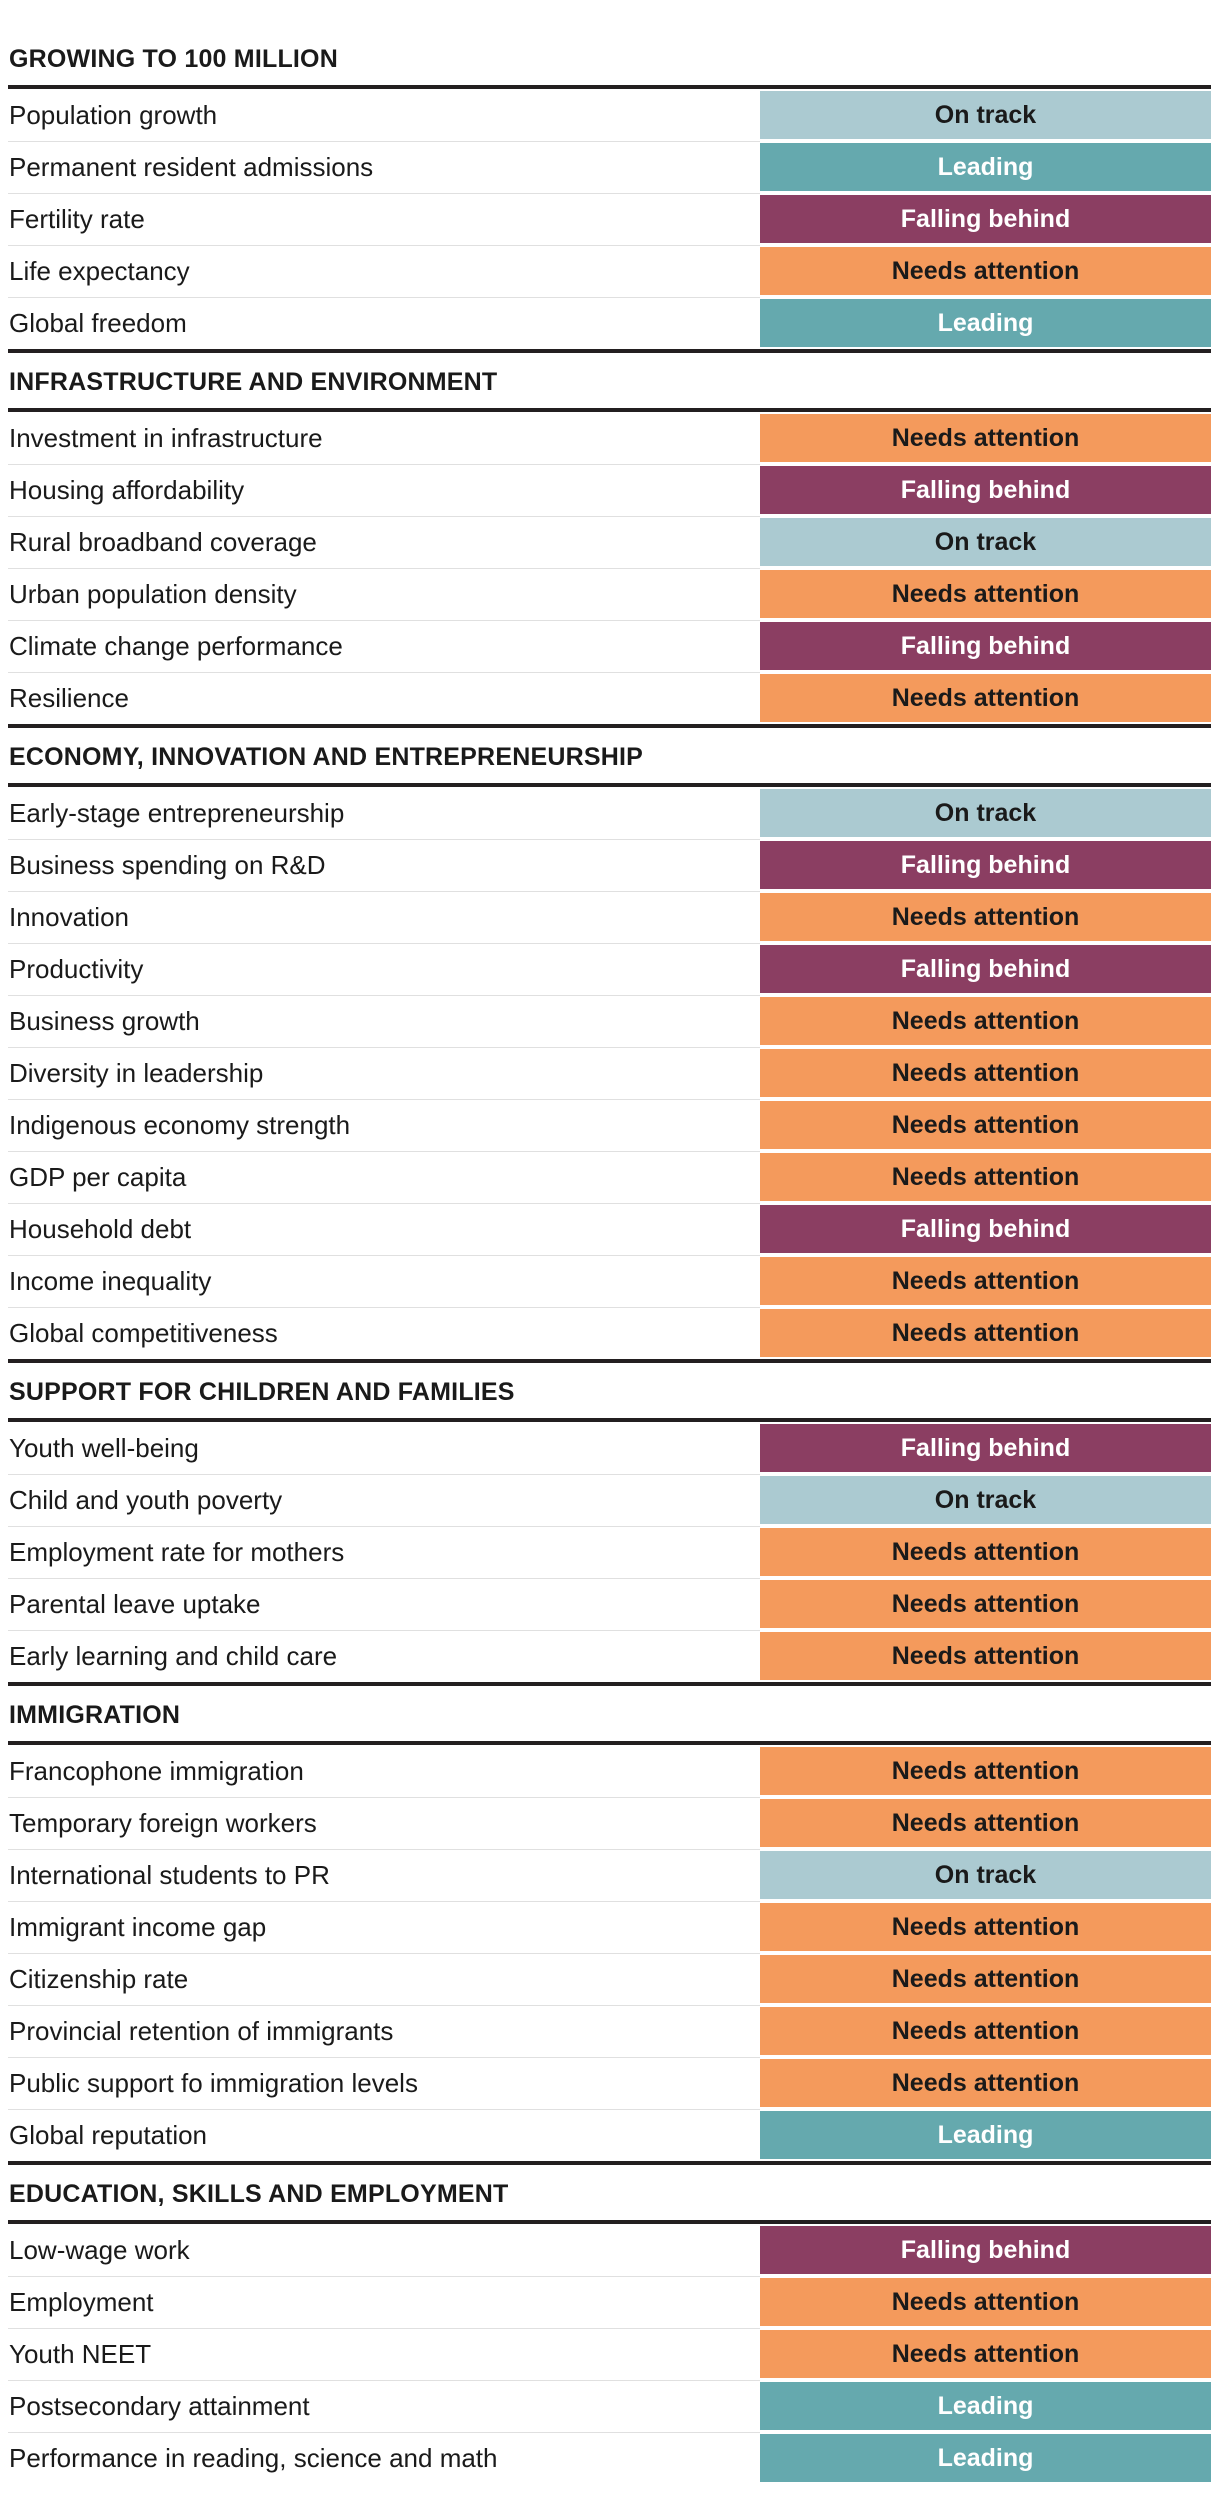 The height and width of the screenshot is (2504, 1220). I want to click on table-row: Urban population density Needs attention, so click(609, 594).